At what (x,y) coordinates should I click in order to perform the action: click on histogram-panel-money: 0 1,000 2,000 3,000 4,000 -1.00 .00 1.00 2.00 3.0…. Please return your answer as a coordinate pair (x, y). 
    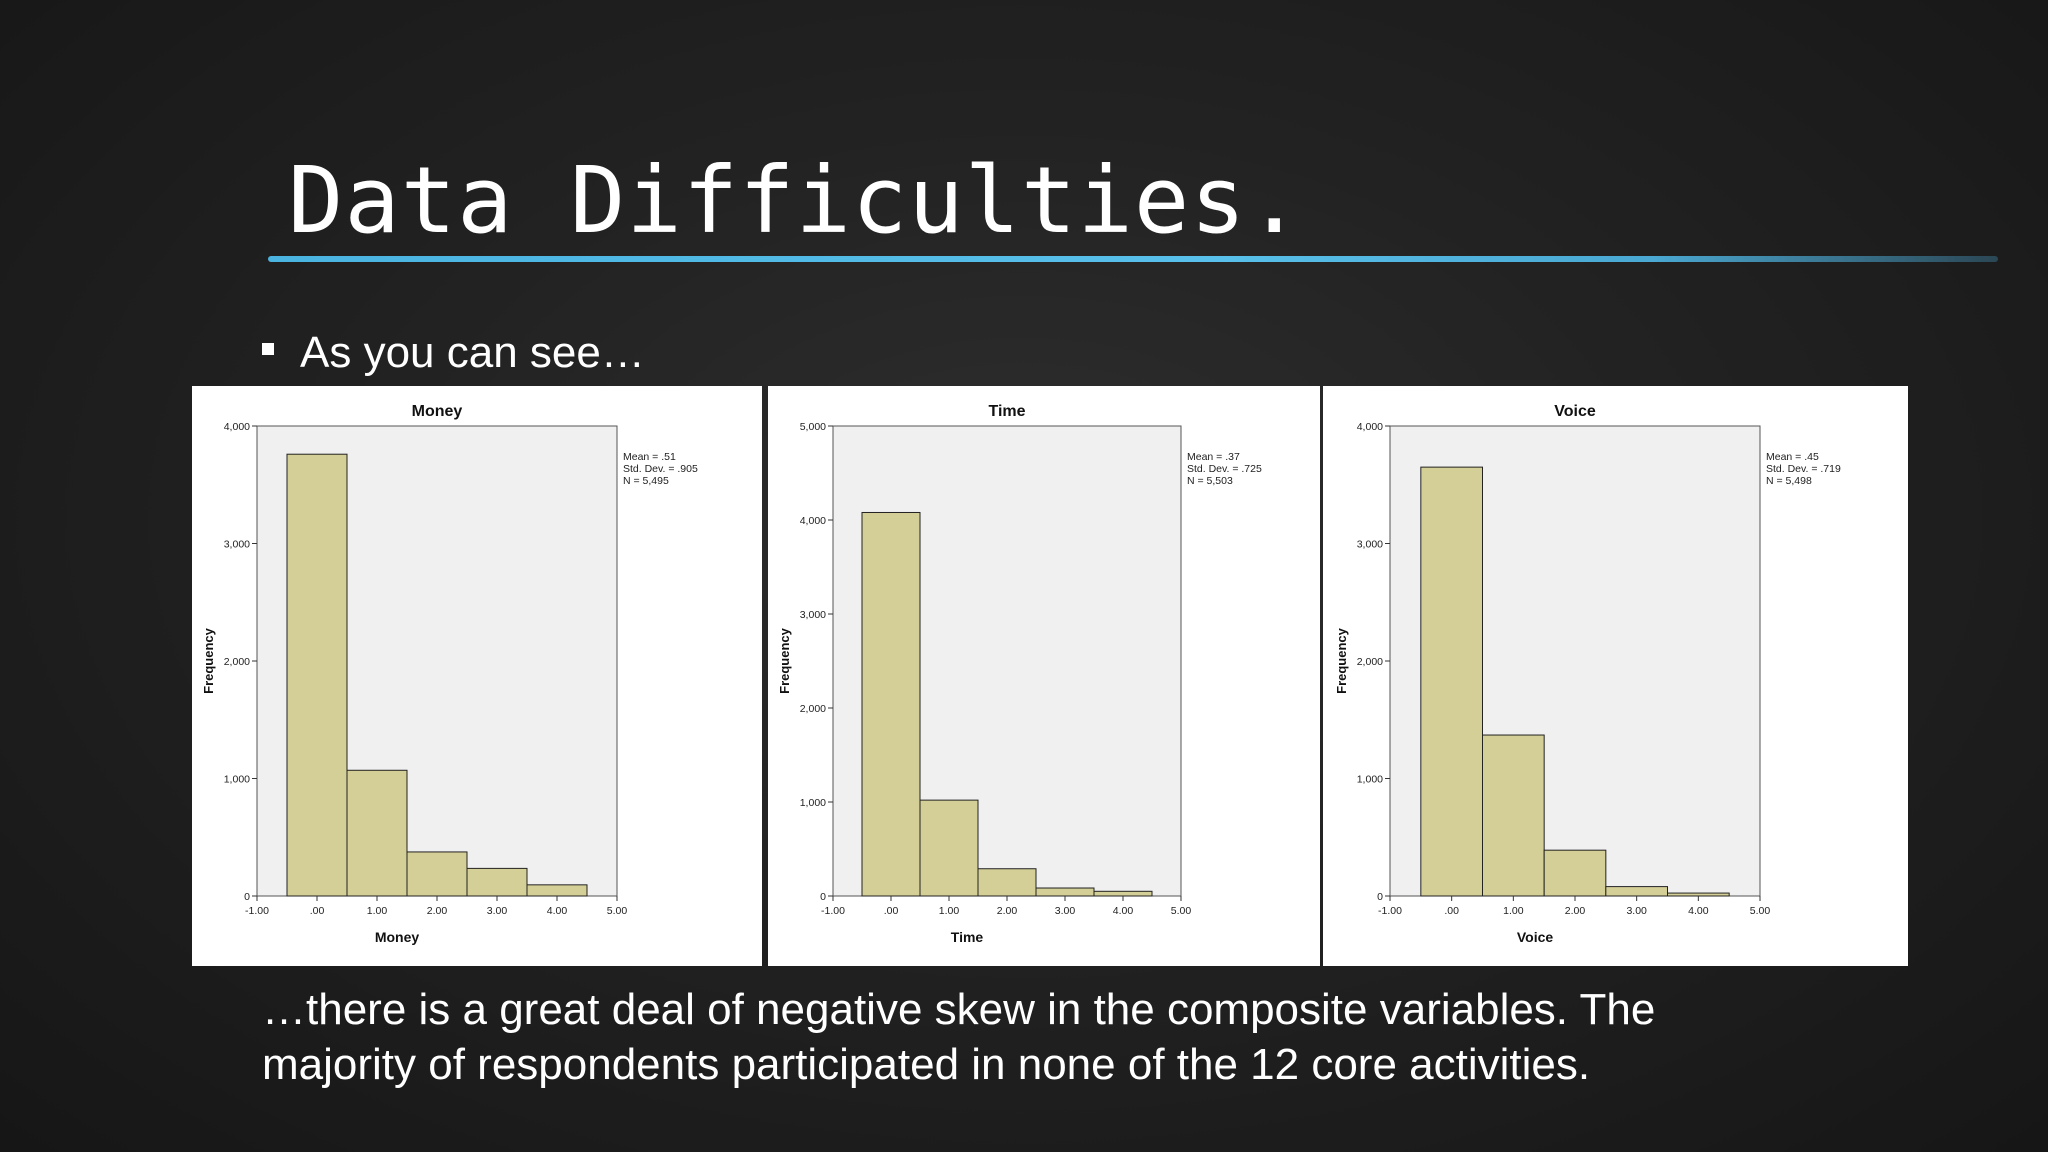
    Looking at the image, I should click on (477, 676).